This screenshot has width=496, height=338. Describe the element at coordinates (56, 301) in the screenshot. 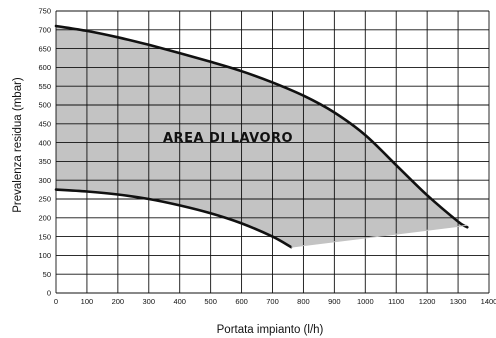

I see `x-tick-label: 0` at that location.